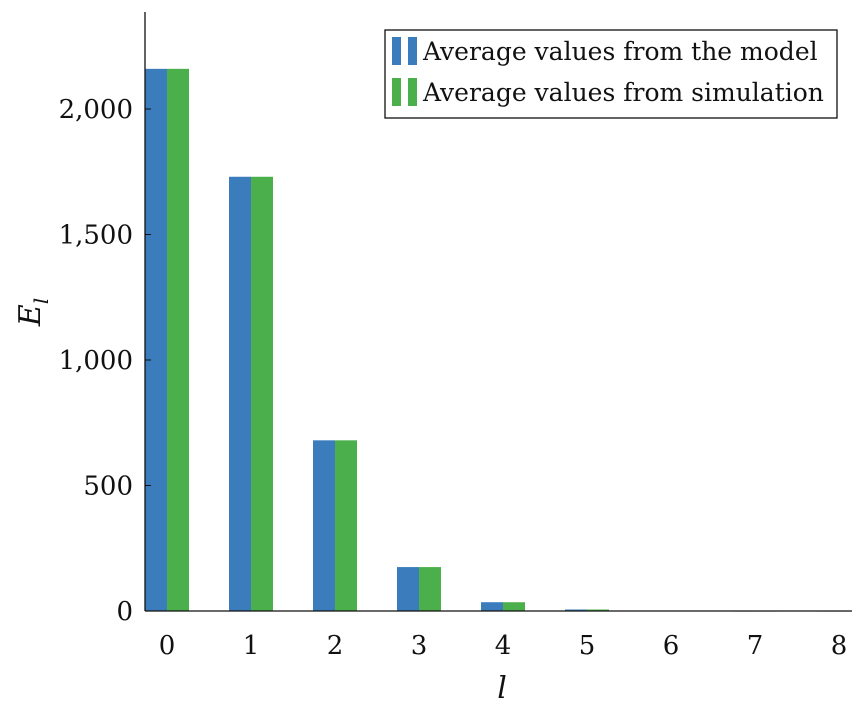  I want to click on legend-box, so click(611, 74).